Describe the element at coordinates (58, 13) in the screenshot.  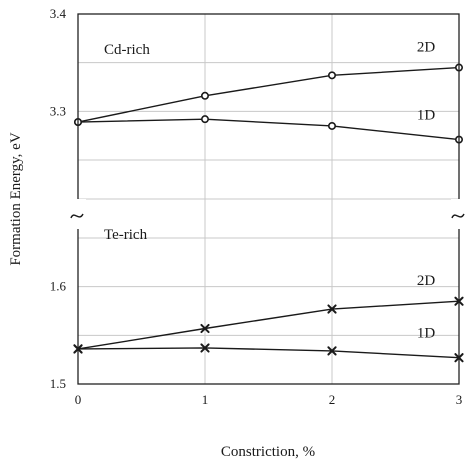
I see `y-tick-label: 3.4` at that location.